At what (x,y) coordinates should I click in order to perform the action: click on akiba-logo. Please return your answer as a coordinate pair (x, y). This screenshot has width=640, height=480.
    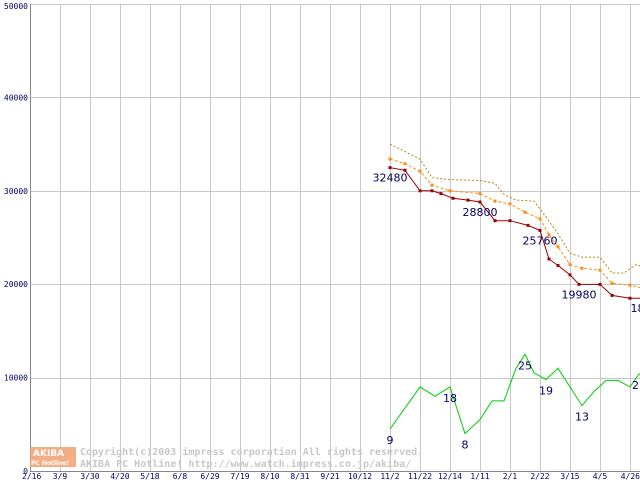
    Looking at the image, I should click on (53, 457).